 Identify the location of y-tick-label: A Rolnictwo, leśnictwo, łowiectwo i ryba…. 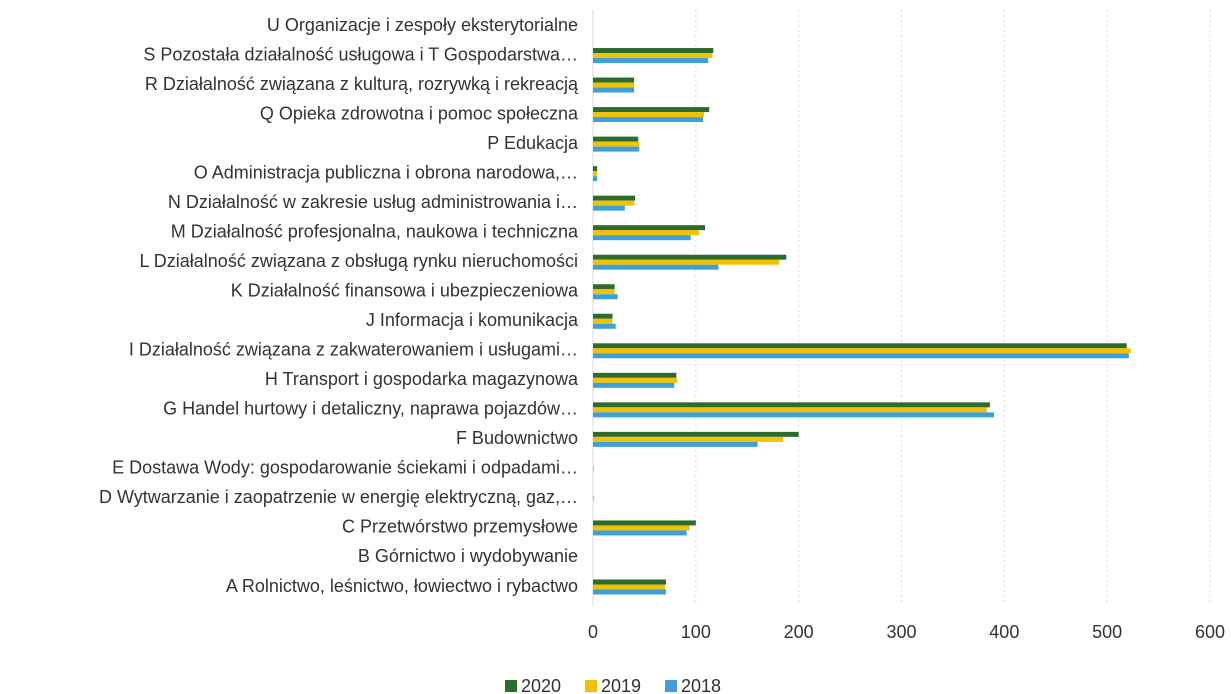
(402, 586).